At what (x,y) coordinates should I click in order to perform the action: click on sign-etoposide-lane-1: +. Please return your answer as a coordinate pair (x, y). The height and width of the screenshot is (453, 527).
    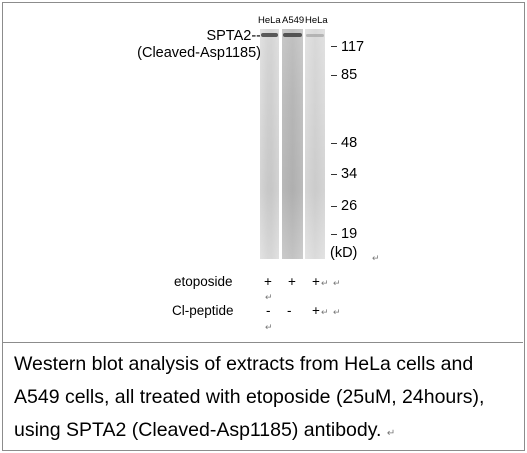
    Looking at the image, I should click on (268, 281).